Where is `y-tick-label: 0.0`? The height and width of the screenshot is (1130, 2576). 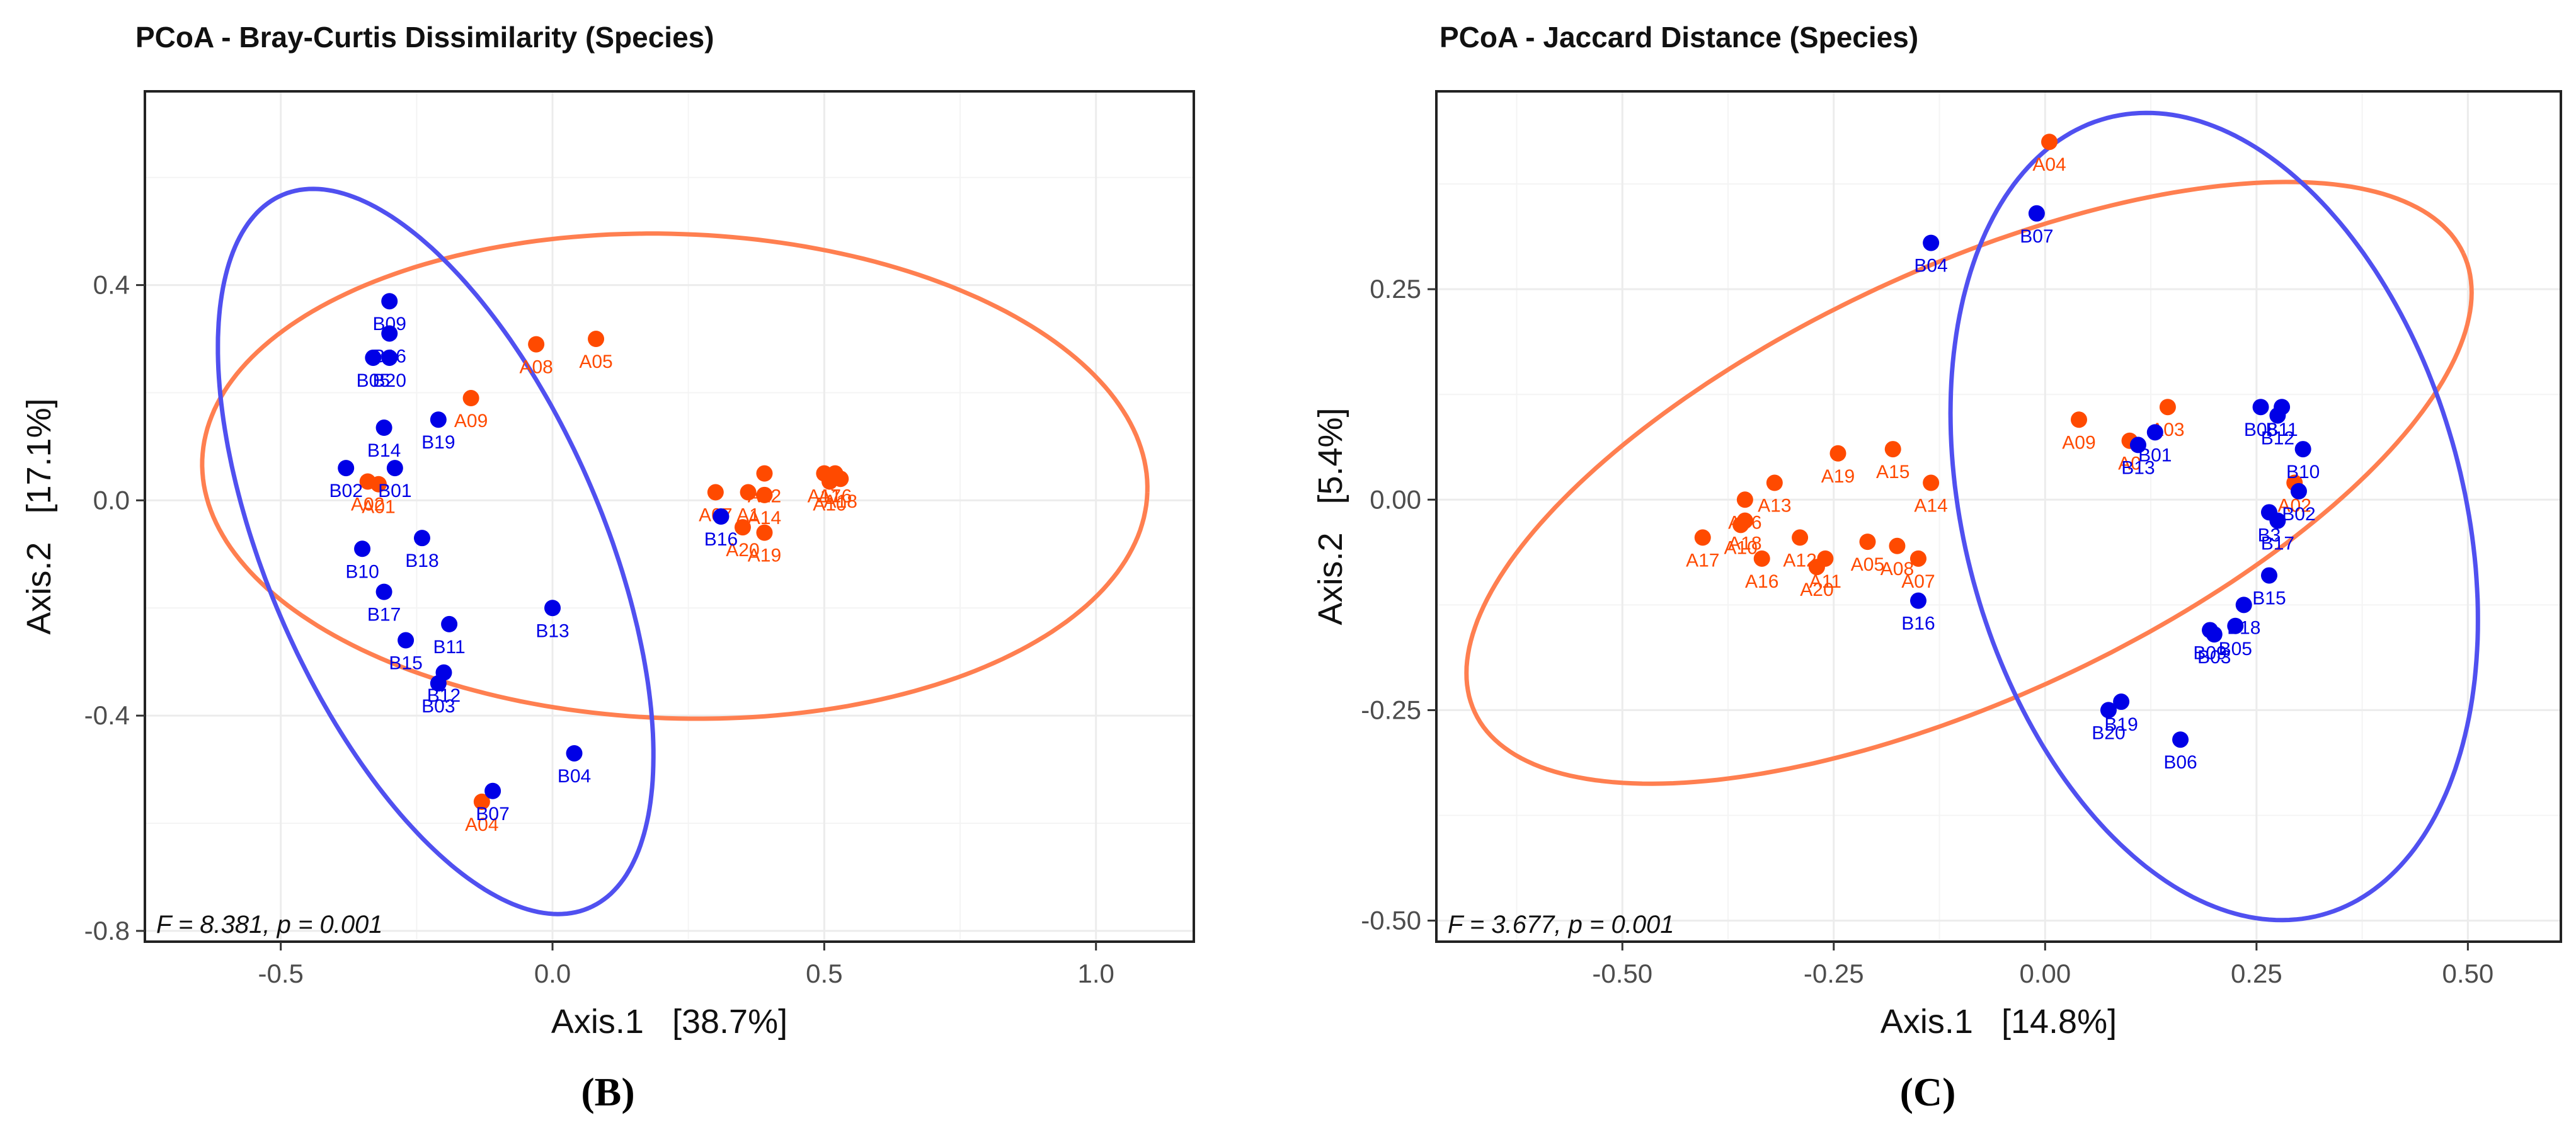 y-tick-label: 0.0 is located at coordinates (112, 500).